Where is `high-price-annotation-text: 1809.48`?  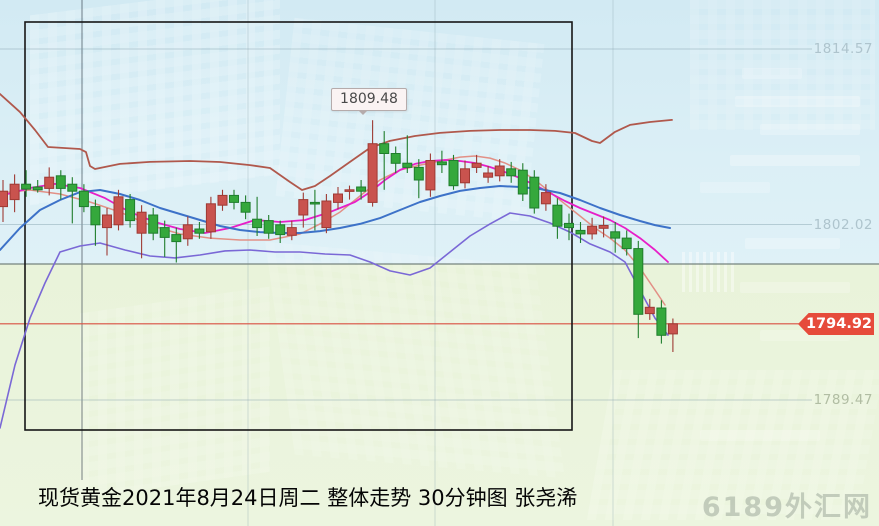 high-price-annotation-text: 1809.48 is located at coordinates (369, 99).